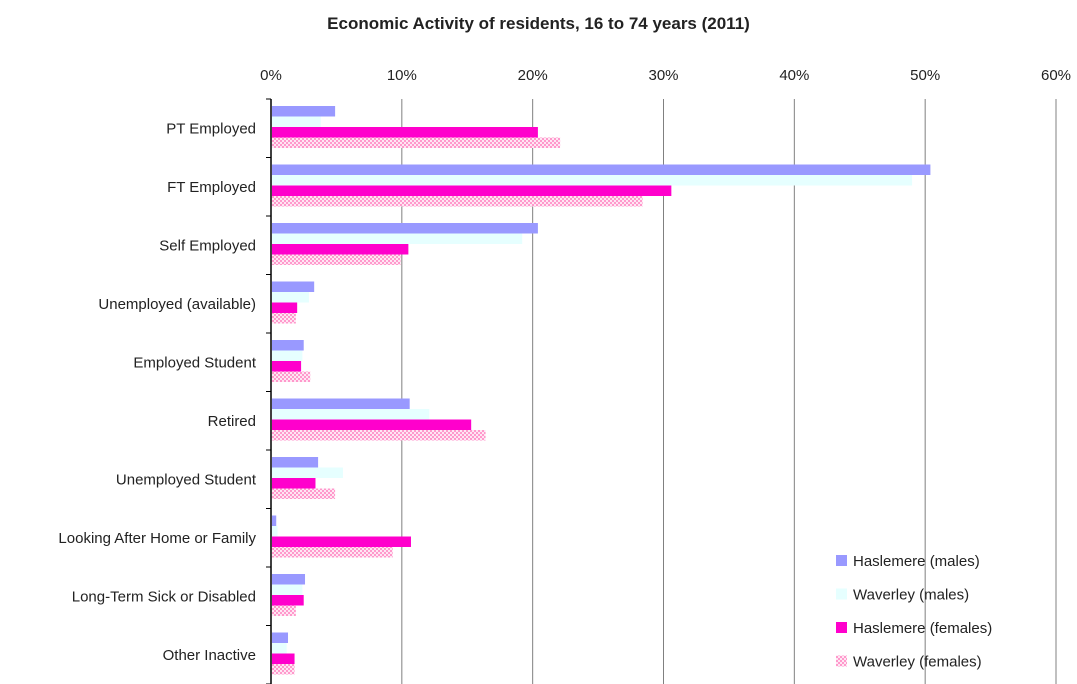 The image size is (1077, 684). I want to click on category-label: Employed Student, so click(194, 362).